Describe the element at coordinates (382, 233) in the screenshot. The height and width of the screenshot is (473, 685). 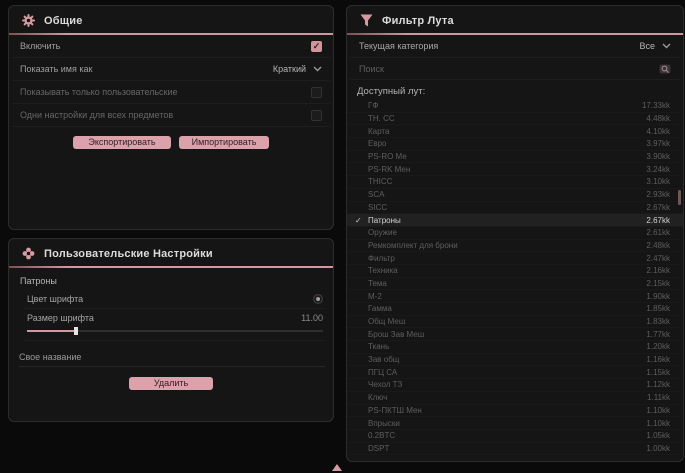
I see `loot-name: Оружие` at that location.